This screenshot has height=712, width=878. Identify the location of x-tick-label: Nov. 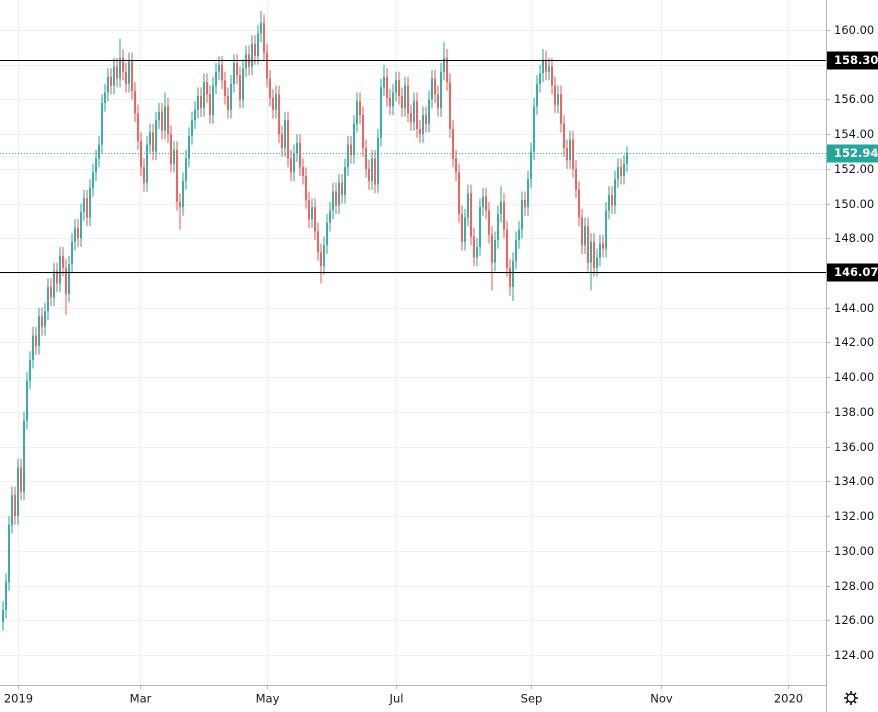
(661, 699).